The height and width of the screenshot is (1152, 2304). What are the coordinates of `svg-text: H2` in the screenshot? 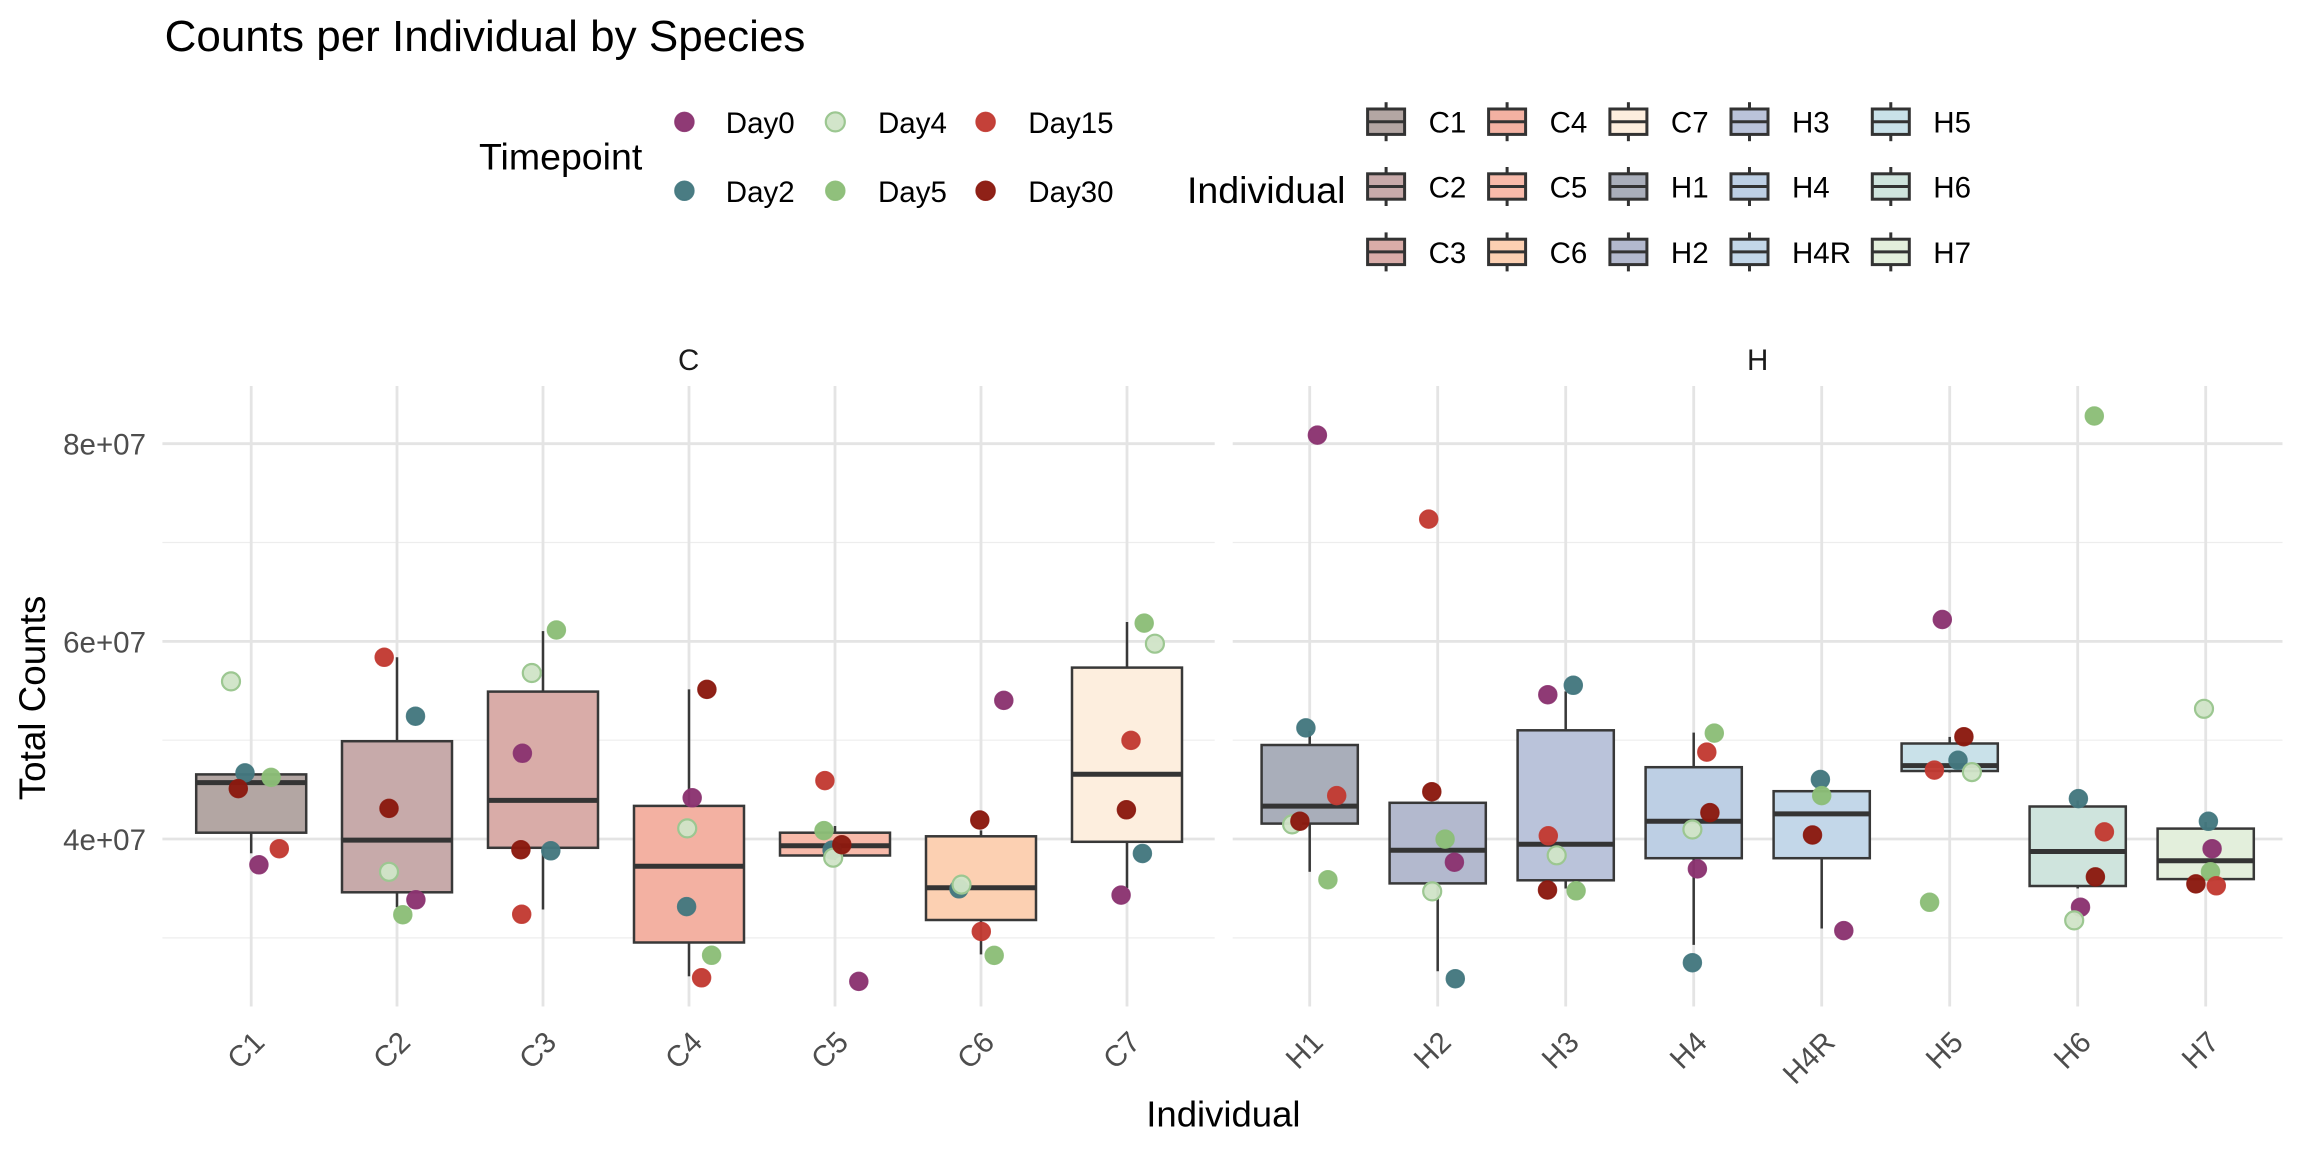 It's located at (1690, 253).